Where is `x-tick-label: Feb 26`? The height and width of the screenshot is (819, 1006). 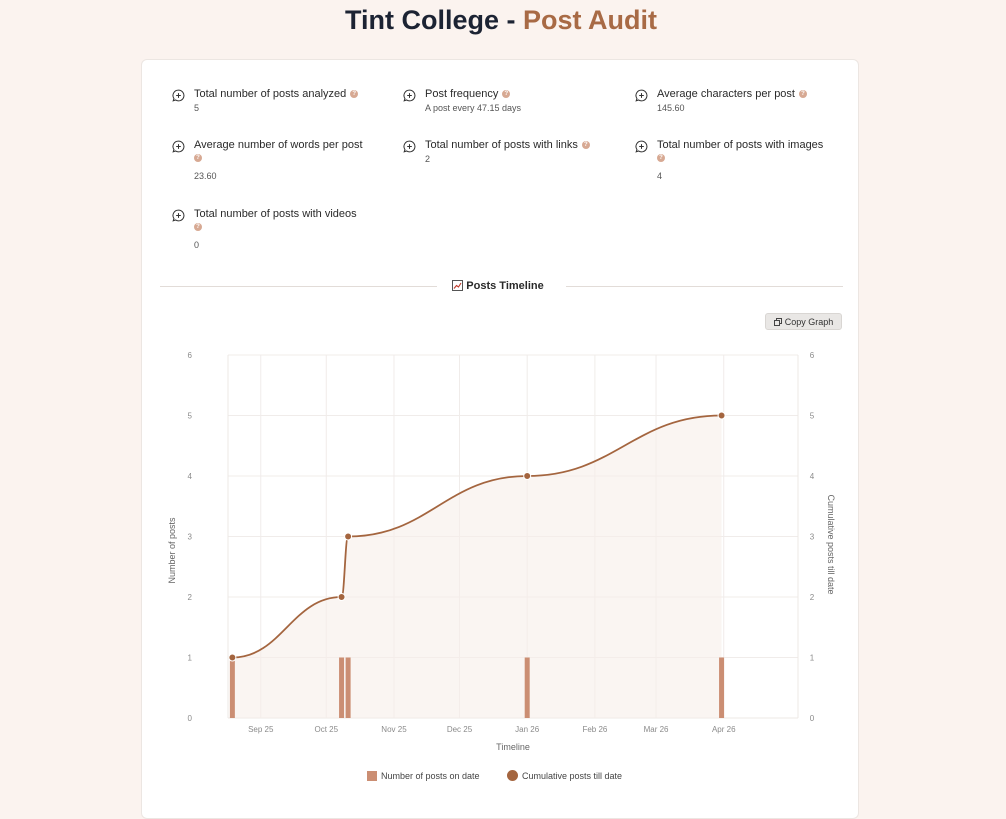 x-tick-label: Feb 26 is located at coordinates (594, 729).